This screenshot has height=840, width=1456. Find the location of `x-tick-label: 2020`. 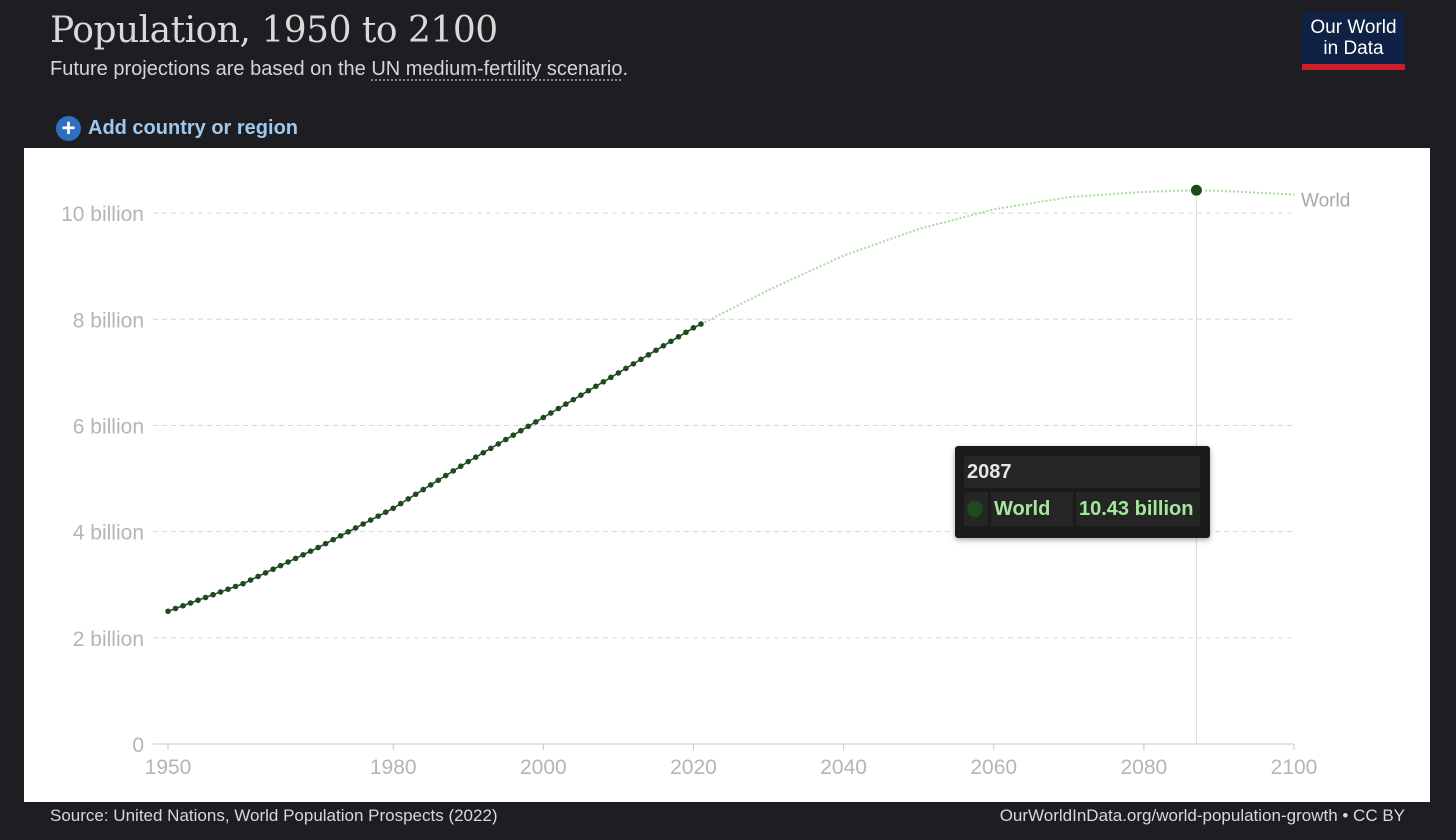

x-tick-label: 2020 is located at coordinates (693, 767).